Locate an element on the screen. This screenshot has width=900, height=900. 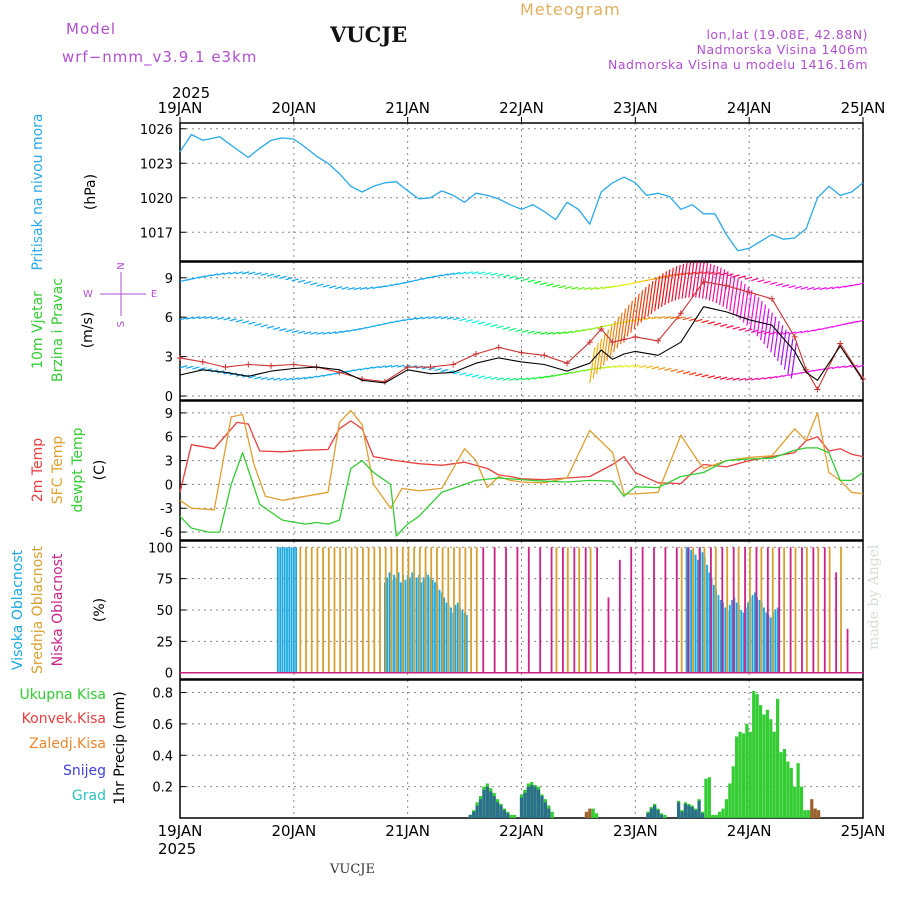
y-tick-label: 0.2 is located at coordinates (162, 788).